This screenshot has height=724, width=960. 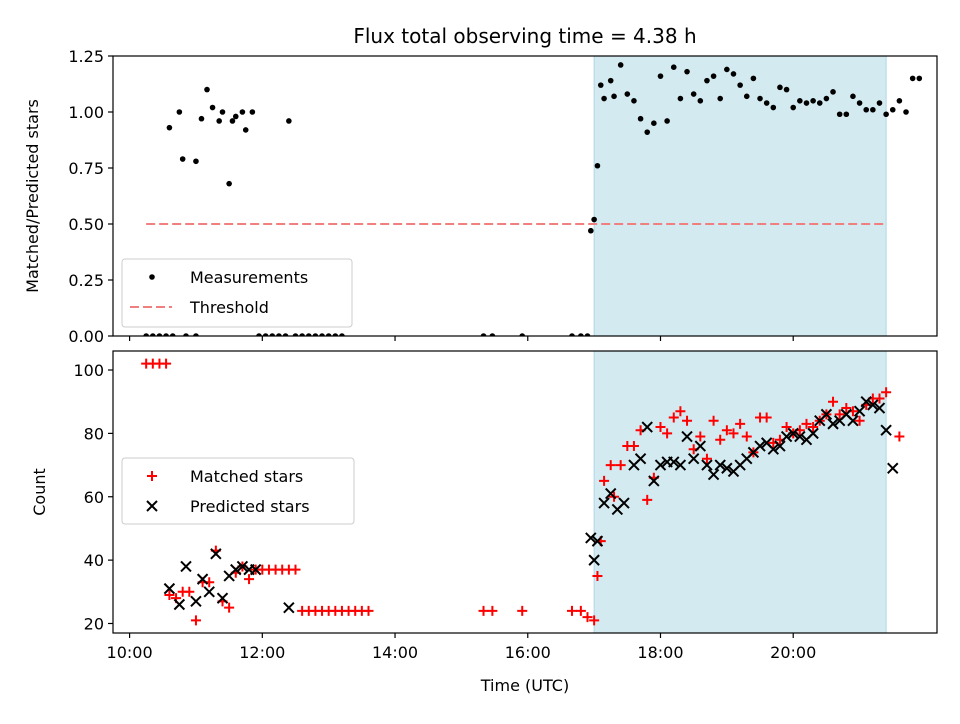 I want to click on xtick-label-4: 18:00, so click(x=660, y=652).